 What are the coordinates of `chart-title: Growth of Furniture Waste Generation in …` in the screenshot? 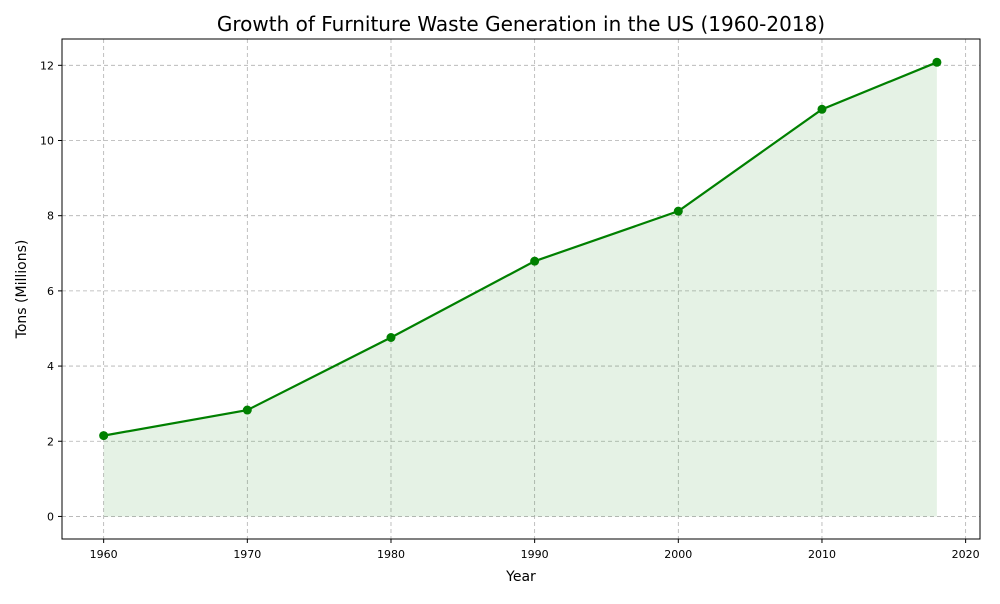 It's located at (521, 24).